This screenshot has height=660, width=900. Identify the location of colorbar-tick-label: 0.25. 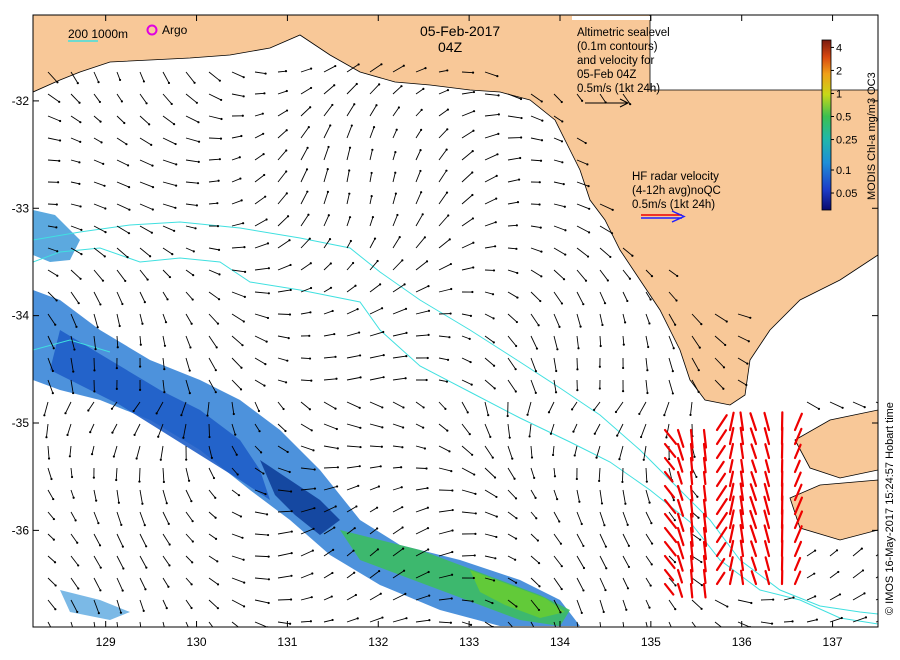
(846, 141).